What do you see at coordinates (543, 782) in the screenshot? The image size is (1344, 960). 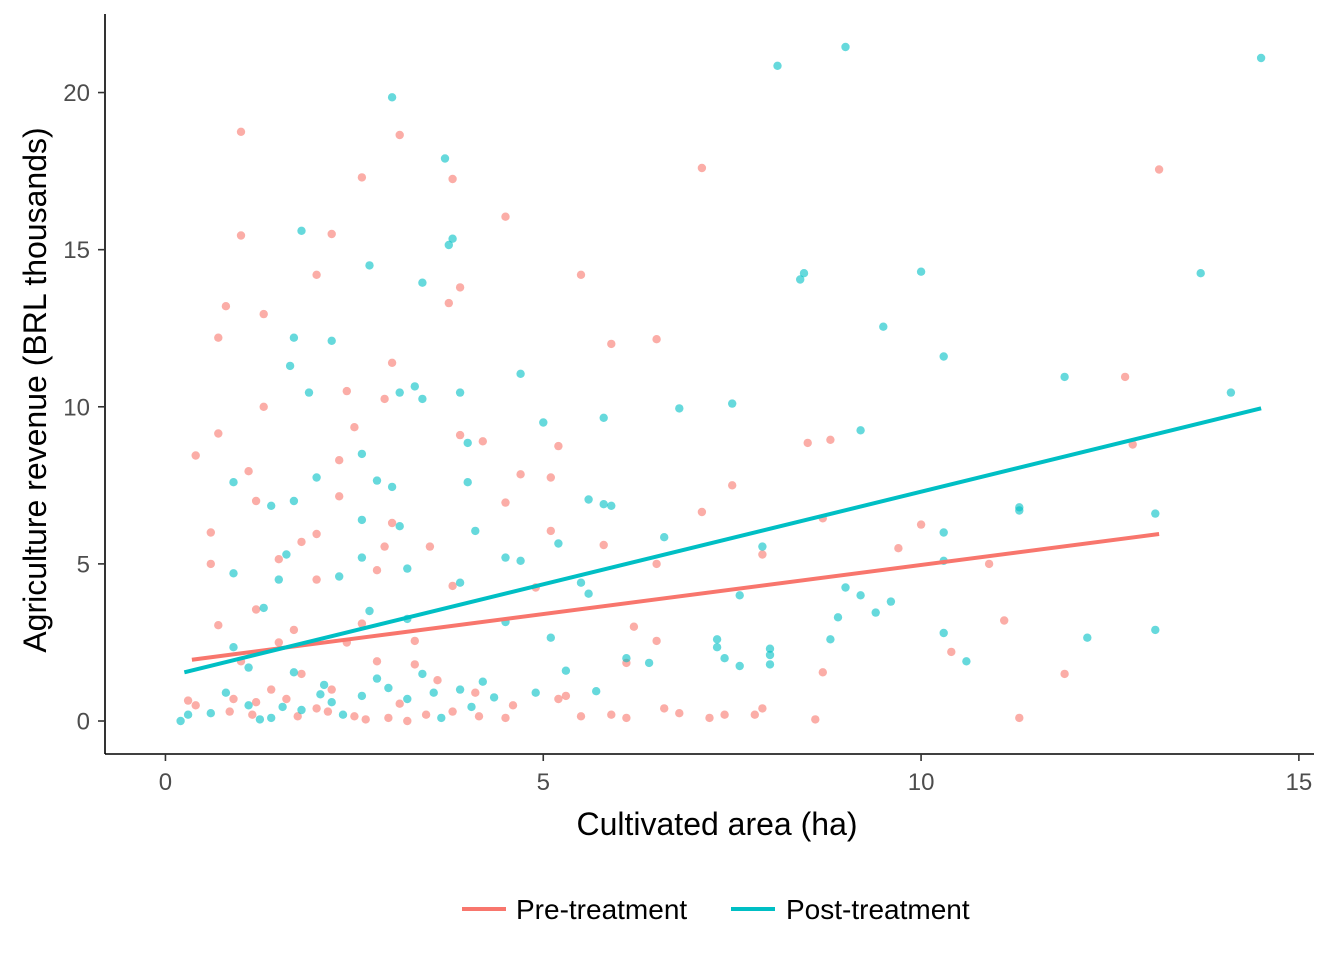 I see `x-tick-label: 5` at bounding box center [543, 782].